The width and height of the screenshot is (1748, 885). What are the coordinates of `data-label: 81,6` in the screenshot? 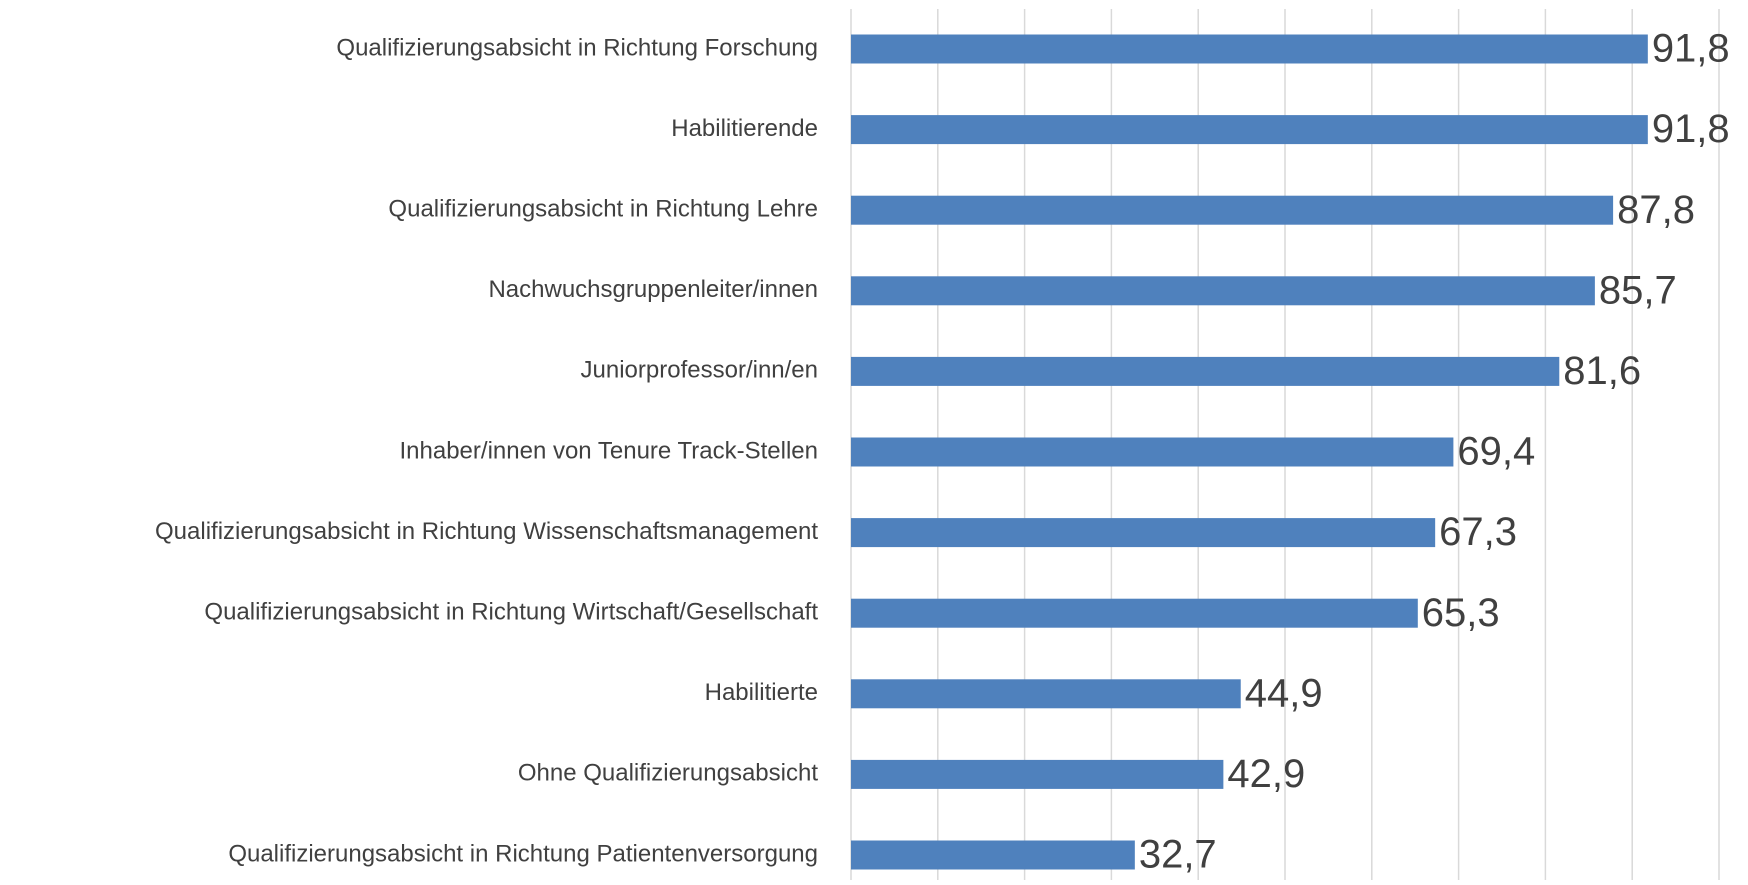 It's located at (1602, 371).